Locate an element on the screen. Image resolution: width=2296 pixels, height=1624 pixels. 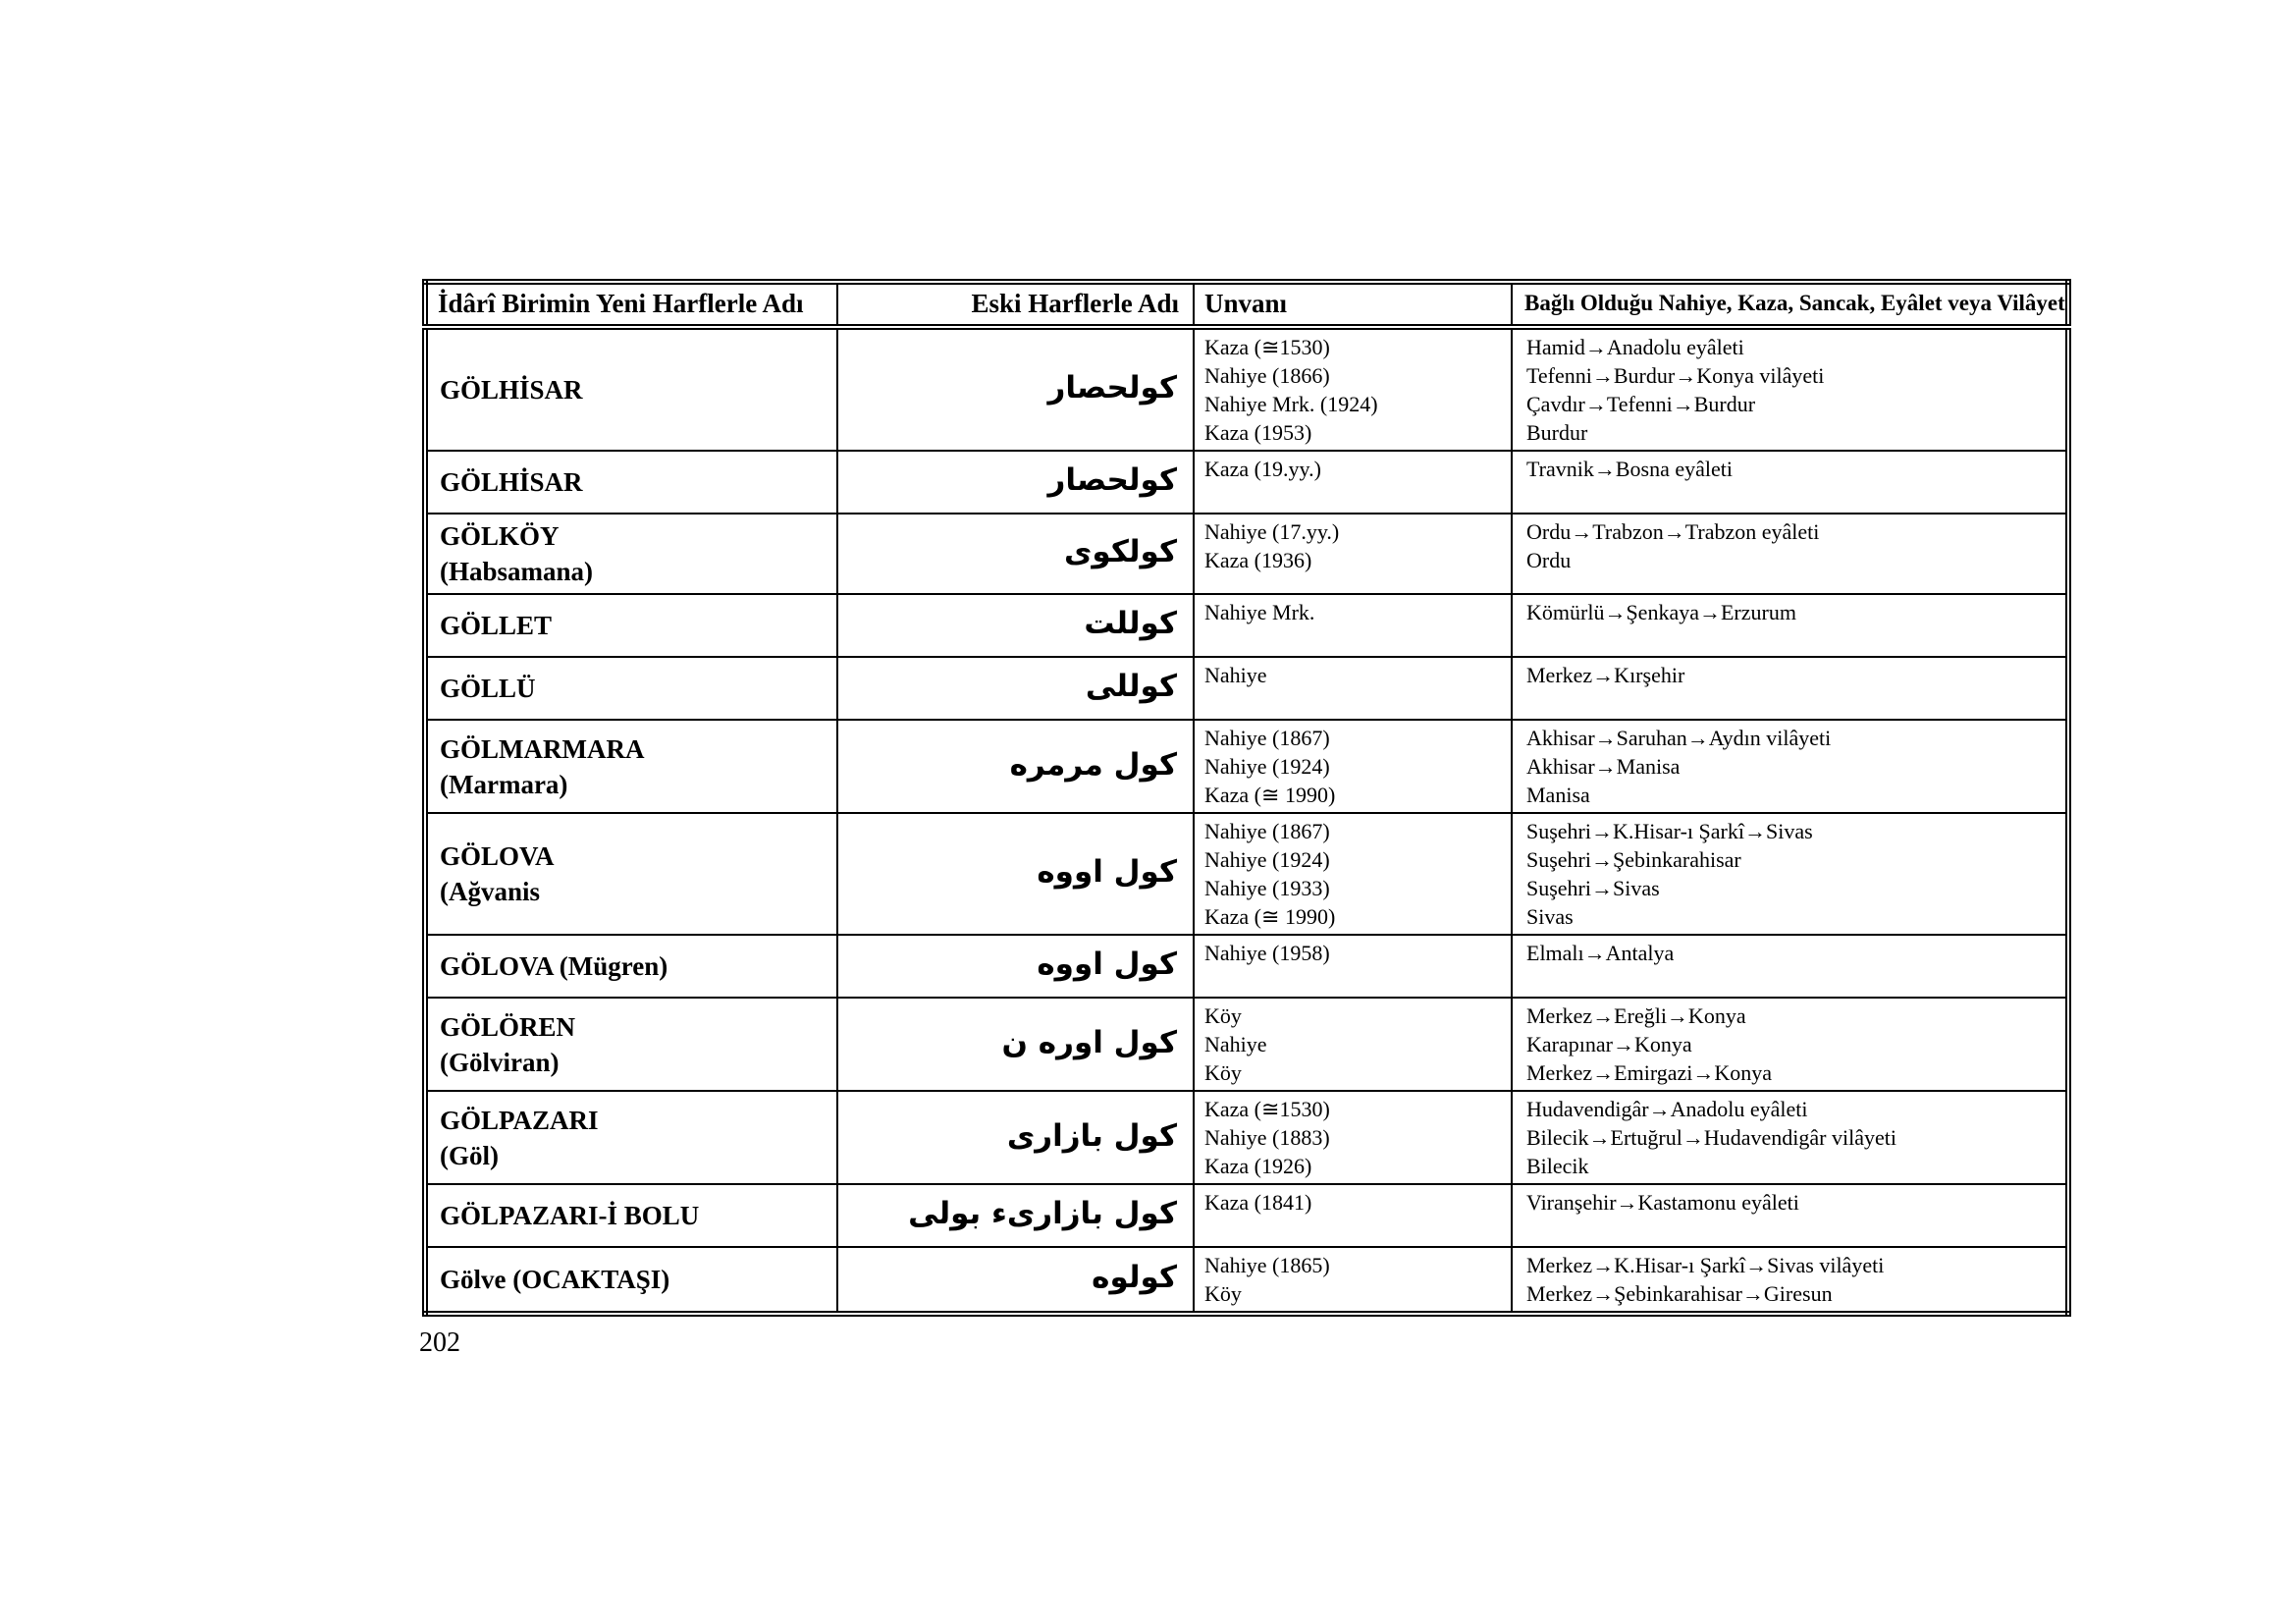
ottoman-name-cell: كول بازارىء بولى is located at coordinates (1015, 1215).